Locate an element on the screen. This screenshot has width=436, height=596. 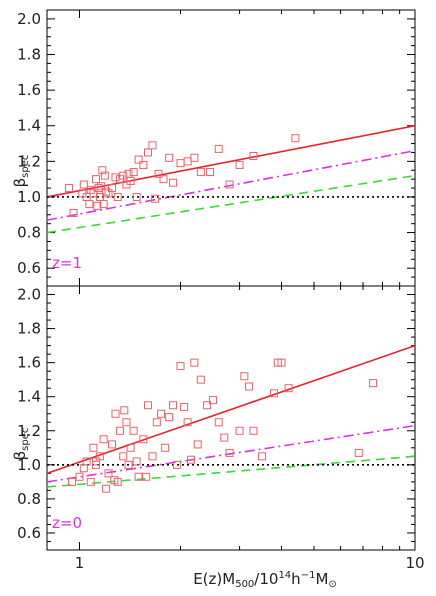
redshift-label-z0: z=0 is located at coordinates (67, 523).